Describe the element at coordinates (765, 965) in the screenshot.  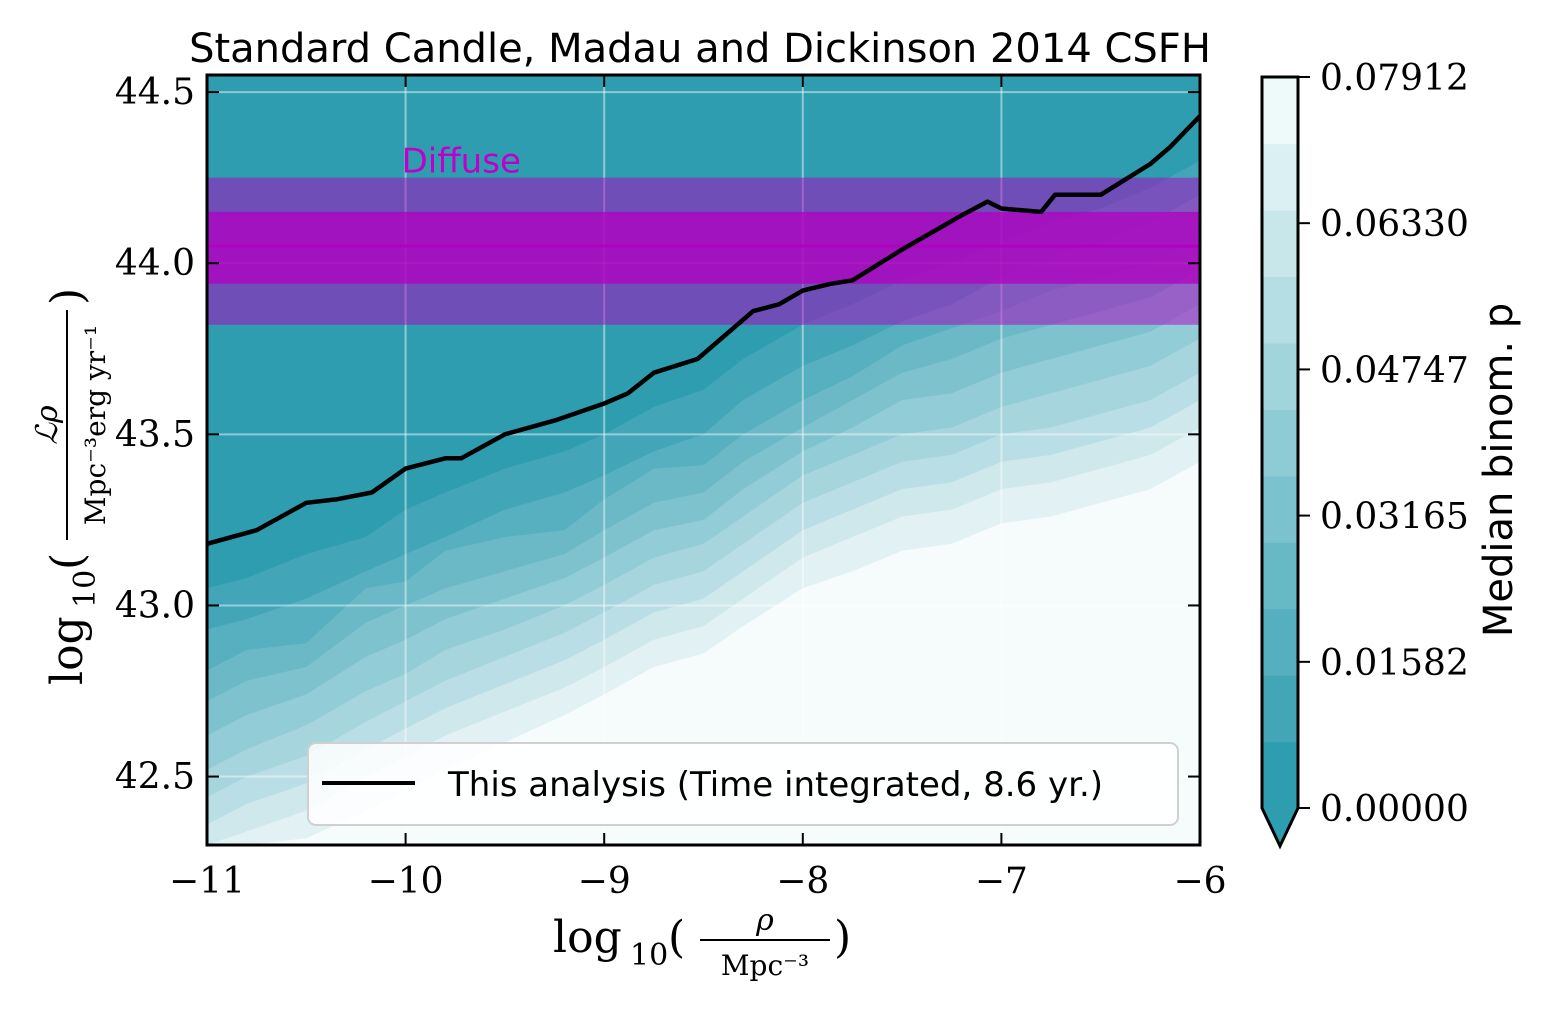
I see `svg-text: Mpc⁻³` at that location.